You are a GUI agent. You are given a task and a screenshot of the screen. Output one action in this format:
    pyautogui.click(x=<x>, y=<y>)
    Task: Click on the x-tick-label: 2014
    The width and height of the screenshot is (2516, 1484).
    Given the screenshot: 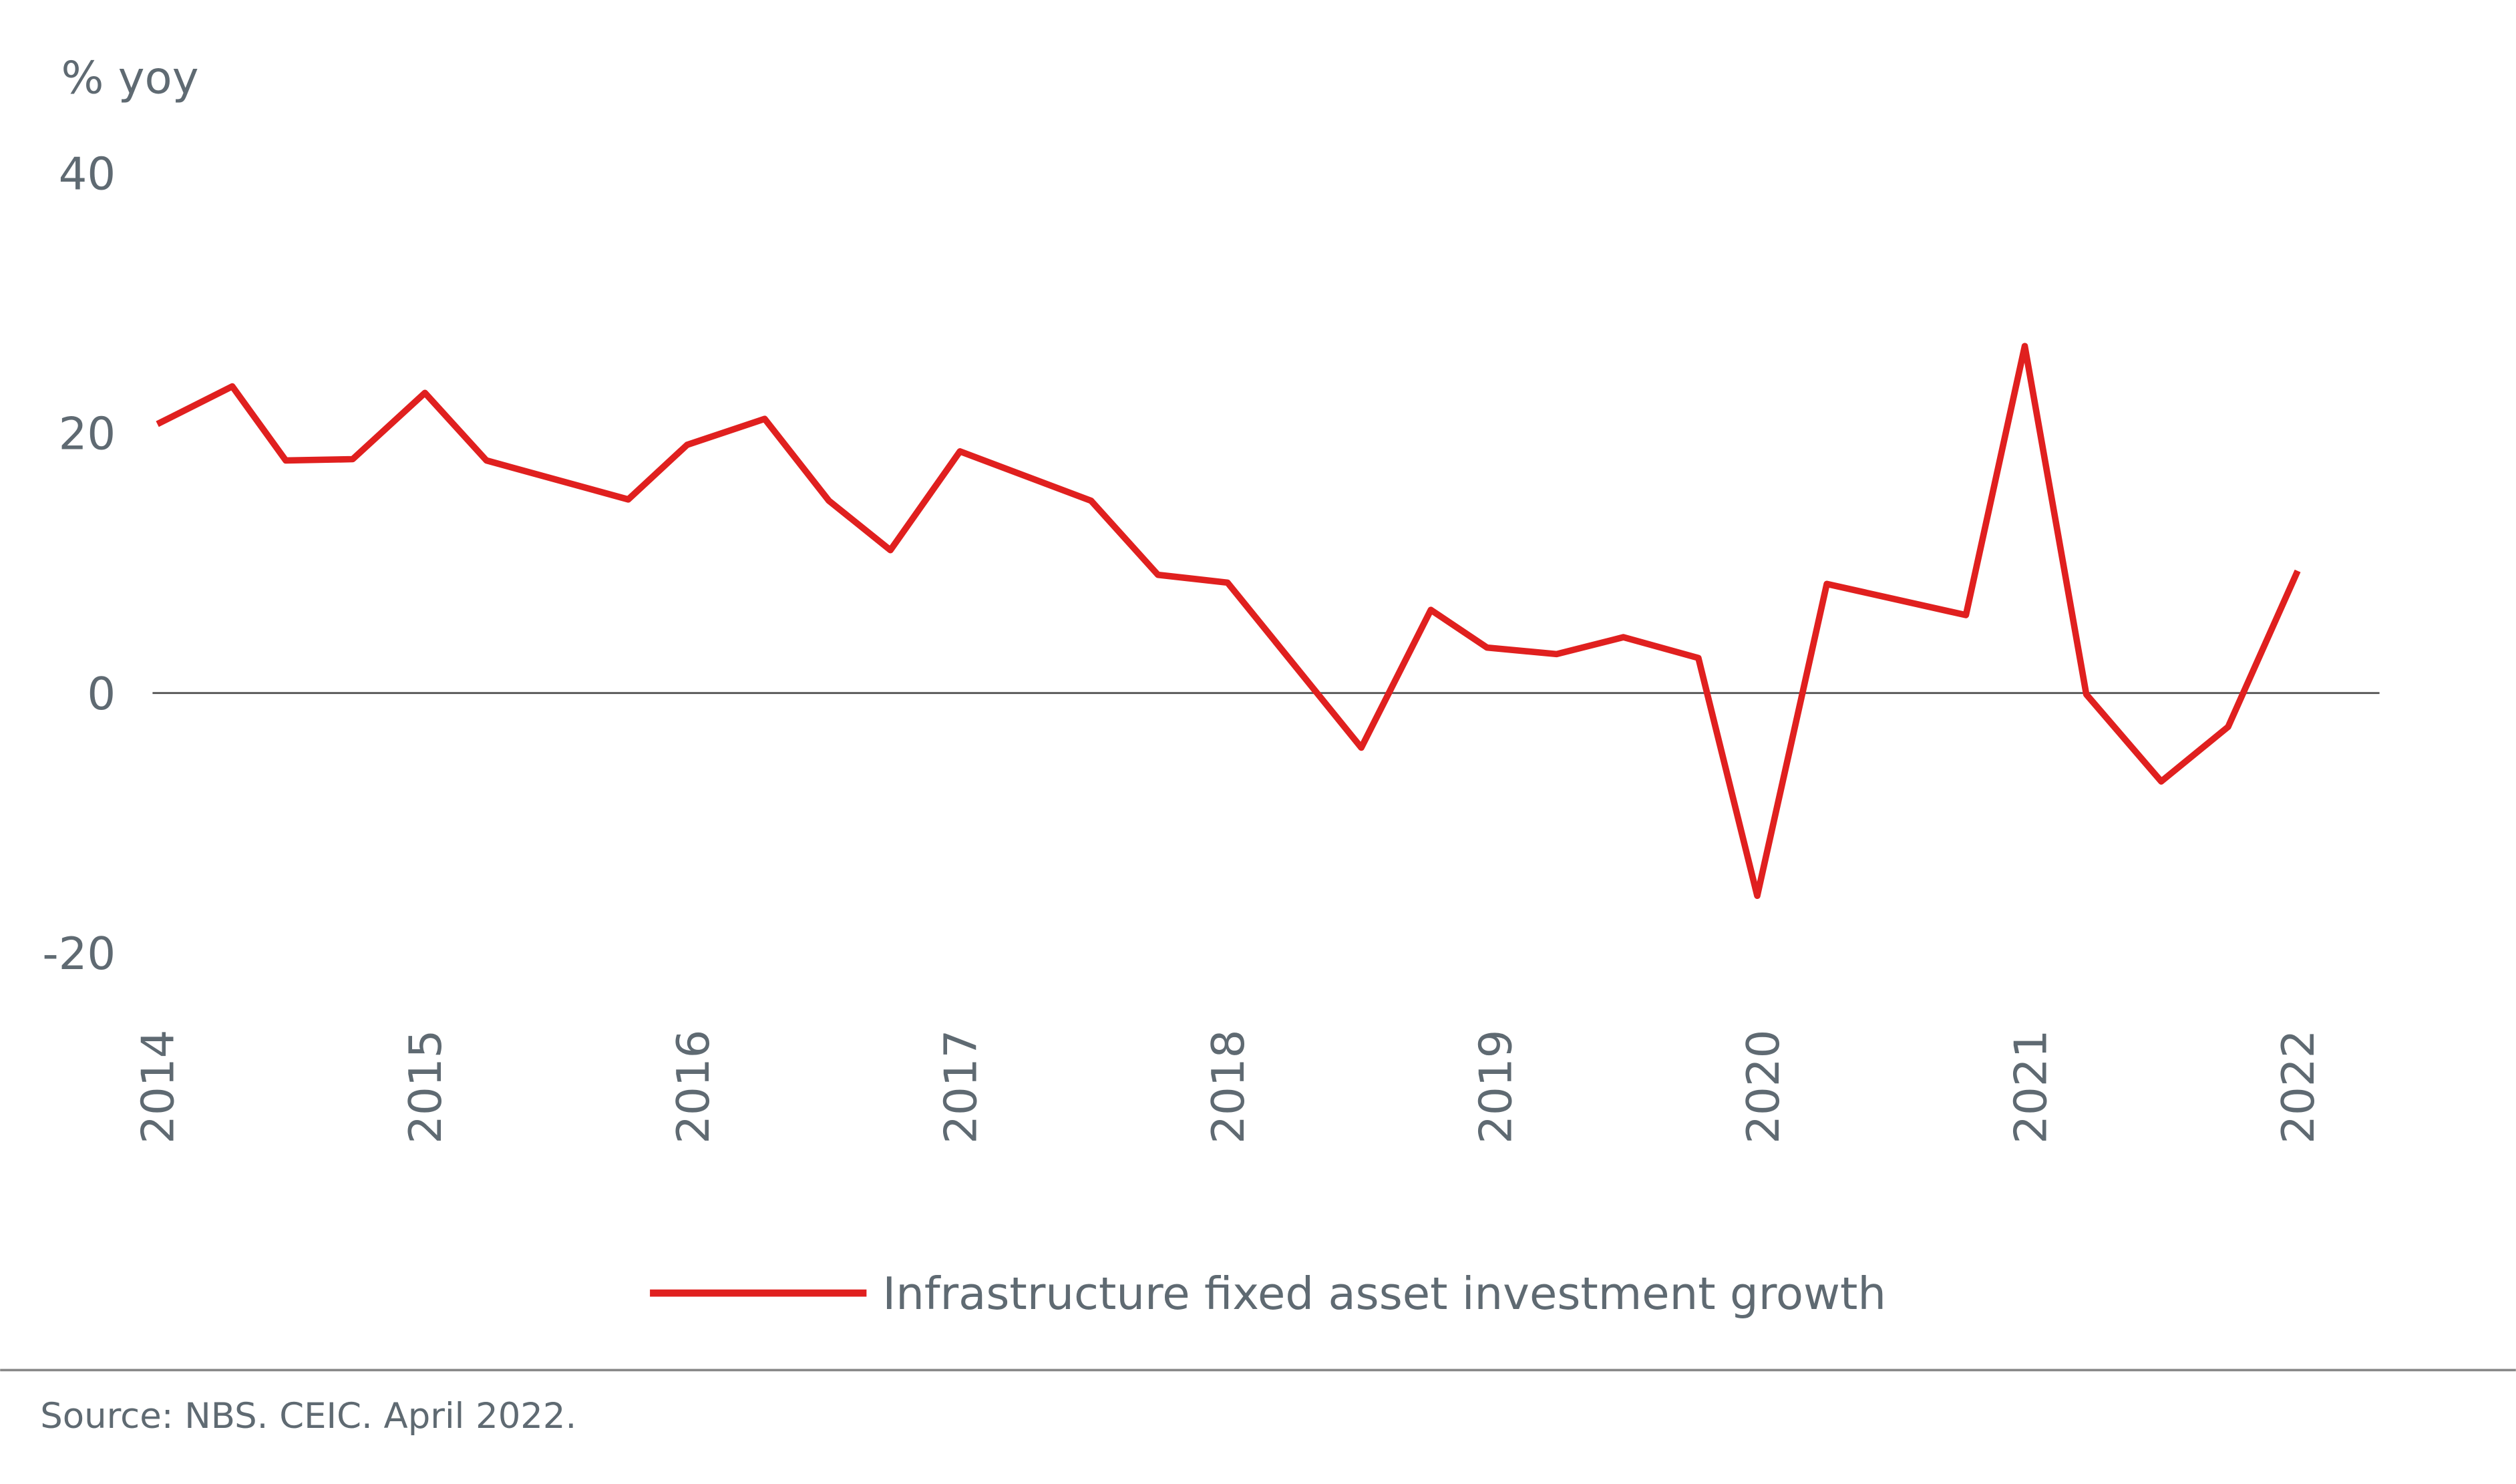 What is the action you would take?
    pyautogui.click(x=158, y=1087)
    